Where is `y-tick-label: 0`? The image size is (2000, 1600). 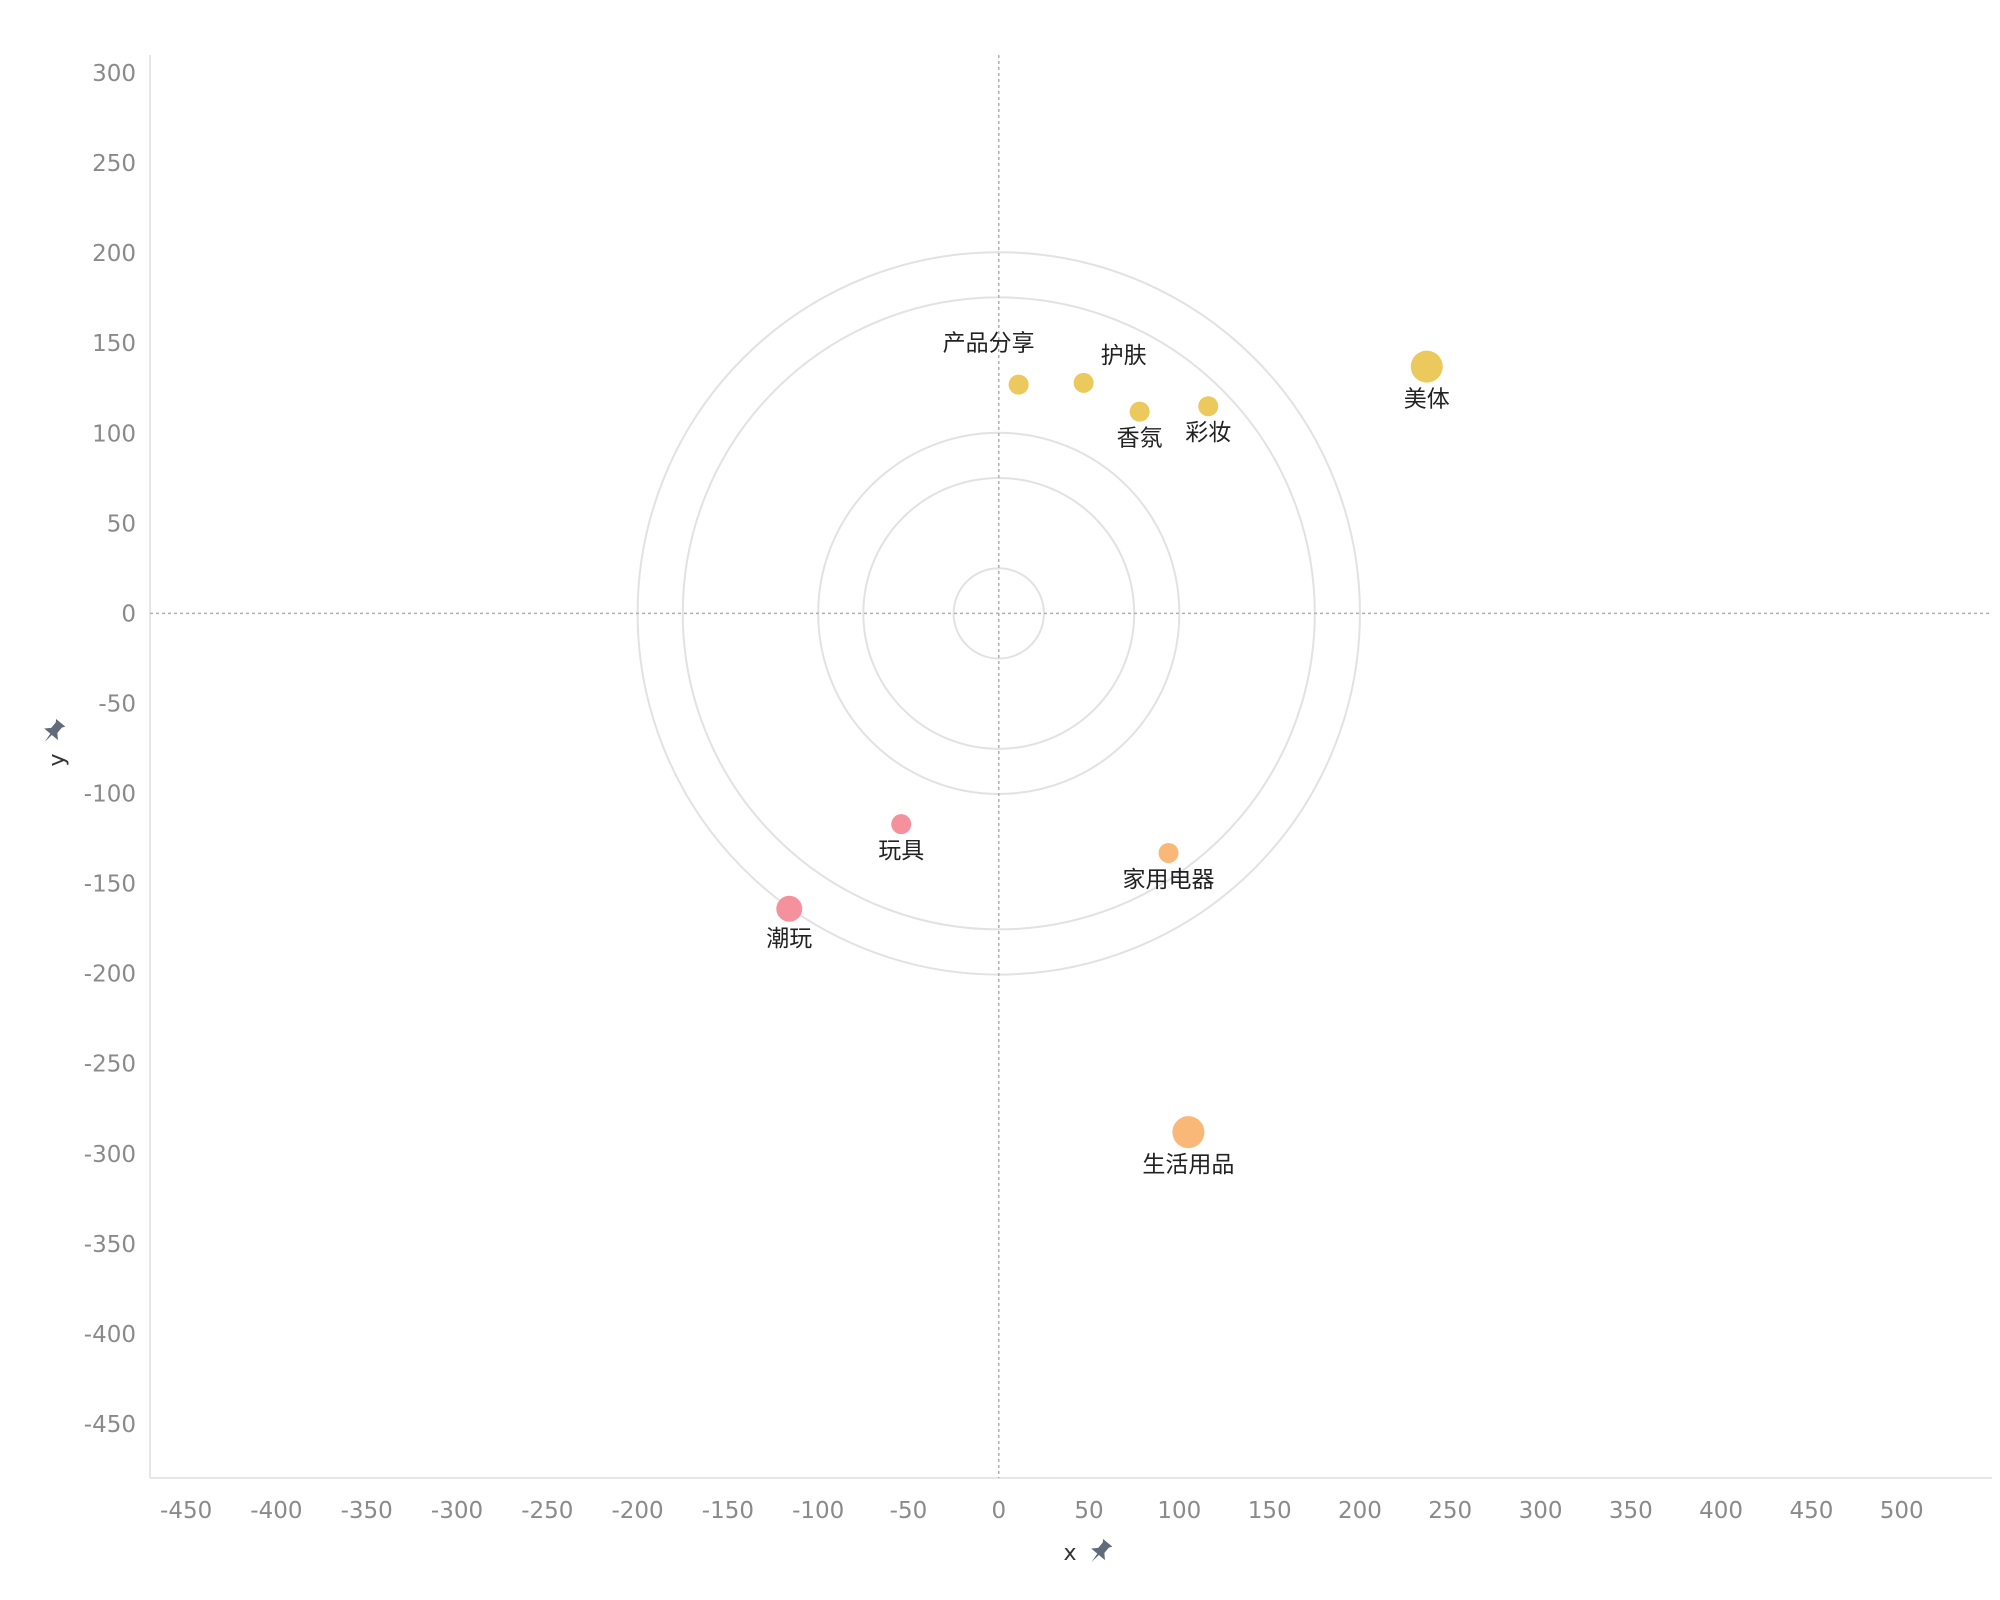 y-tick-label: 0 is located at coordinates (128, 614).